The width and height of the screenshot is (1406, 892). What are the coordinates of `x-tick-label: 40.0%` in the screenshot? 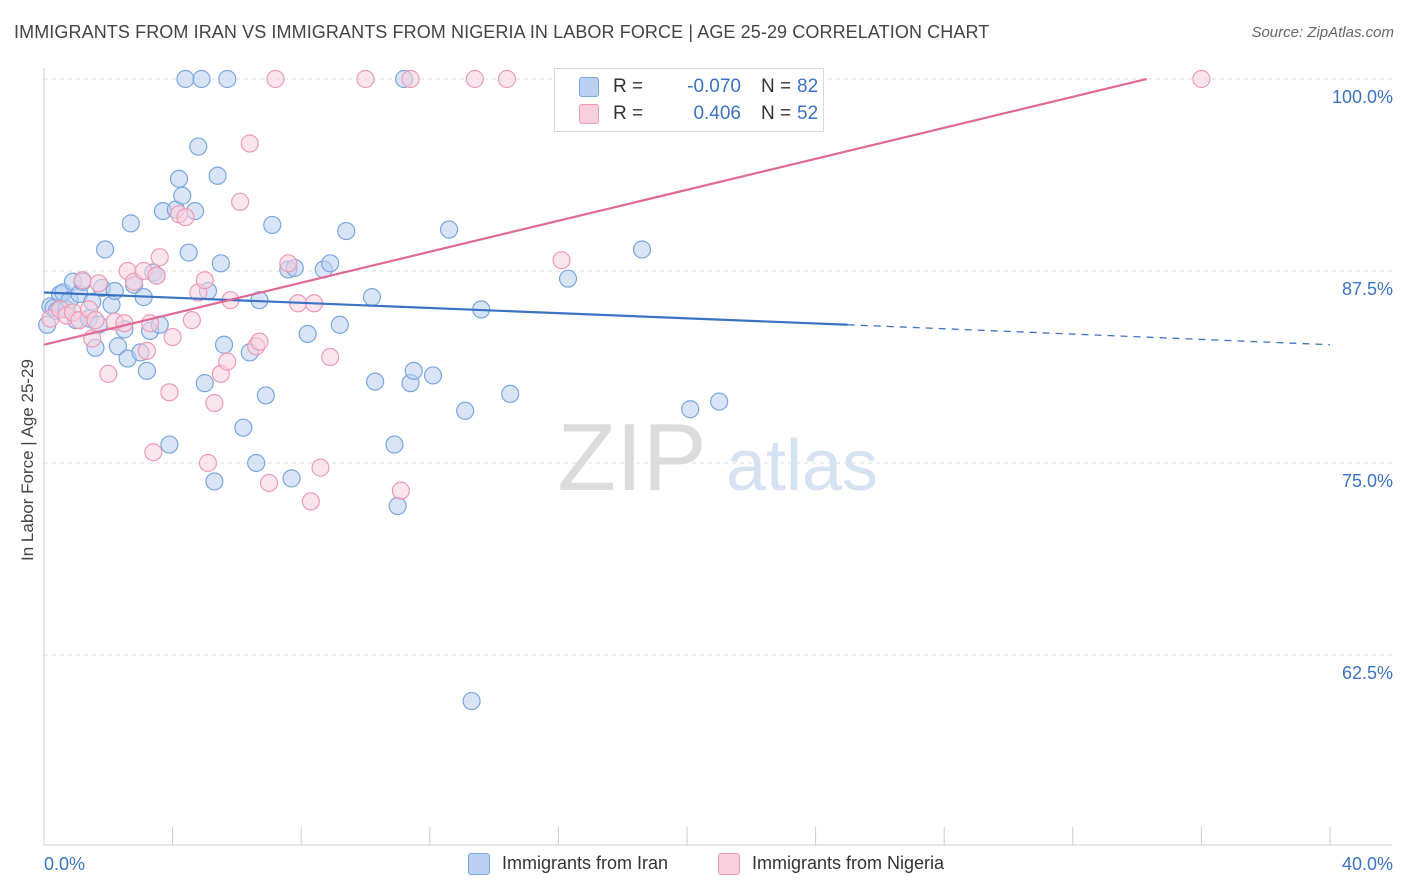 It's located at (1367, 864).